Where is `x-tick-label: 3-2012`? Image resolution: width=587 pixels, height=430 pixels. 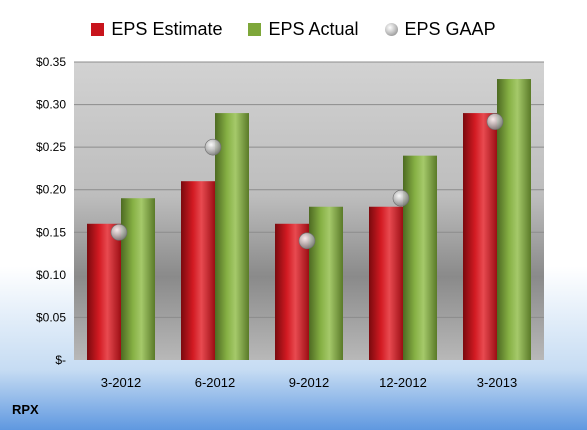
x-tick-label: 3-2012 is located at coordinates (121, 382).